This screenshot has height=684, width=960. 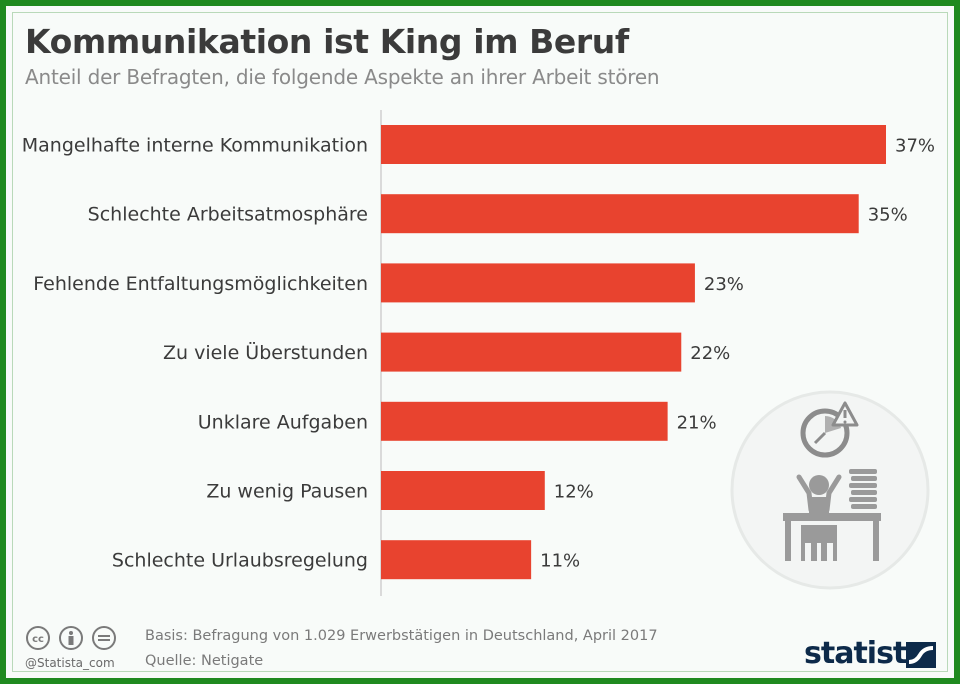 What do you see at coordinates (724, 284) in the screenshot?
I see `value-label: 23%` at bounding box center [724, 284].